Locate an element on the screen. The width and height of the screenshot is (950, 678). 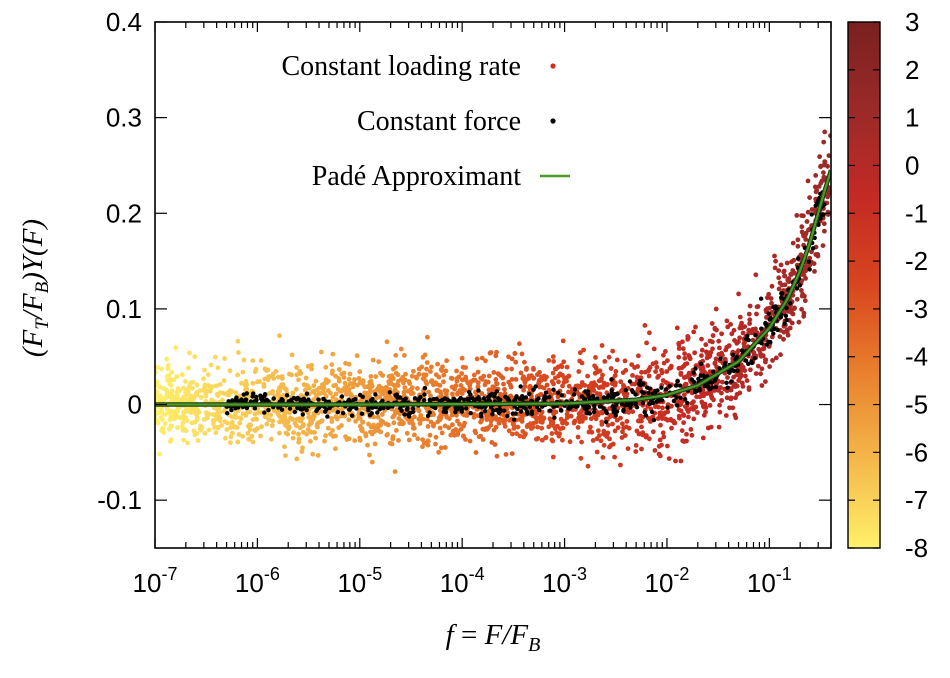
legend-label-pade: Padé Approximant is located at coordinates (416, 176).